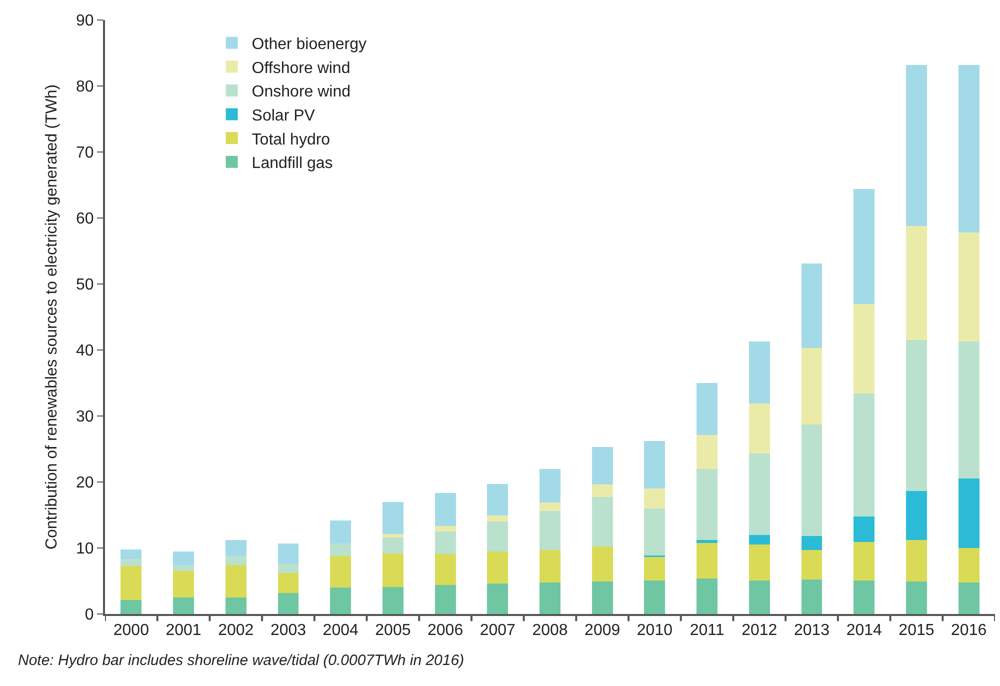  I want to click on x-tick-label: 2012, so click(760, 631).